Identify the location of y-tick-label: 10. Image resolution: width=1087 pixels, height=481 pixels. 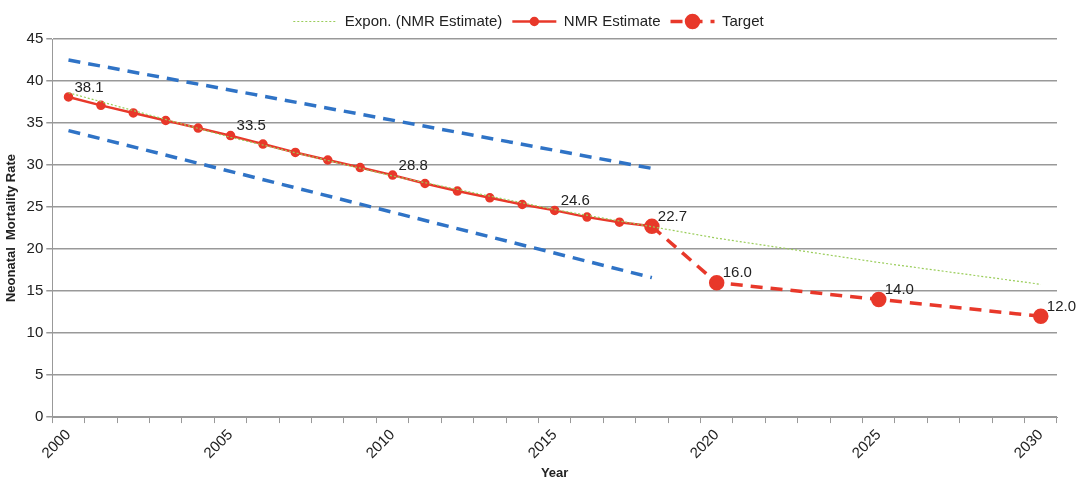
(35, 332).